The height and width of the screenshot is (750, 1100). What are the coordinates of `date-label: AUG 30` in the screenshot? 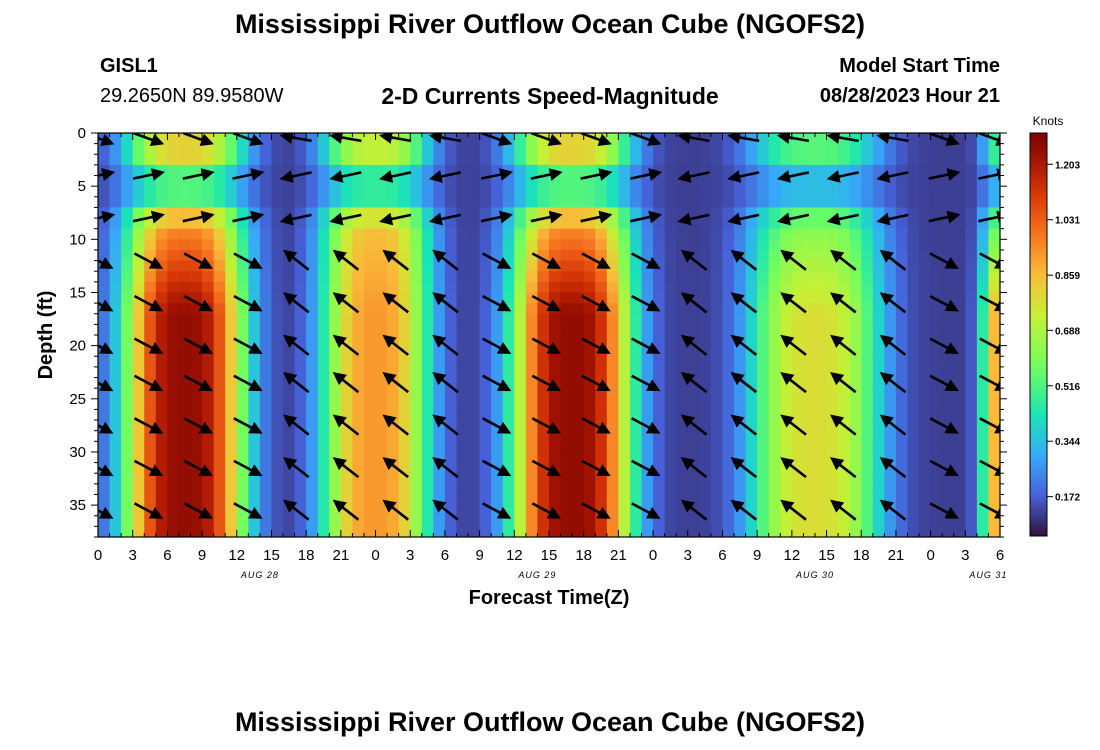 It's located at (814, 575).